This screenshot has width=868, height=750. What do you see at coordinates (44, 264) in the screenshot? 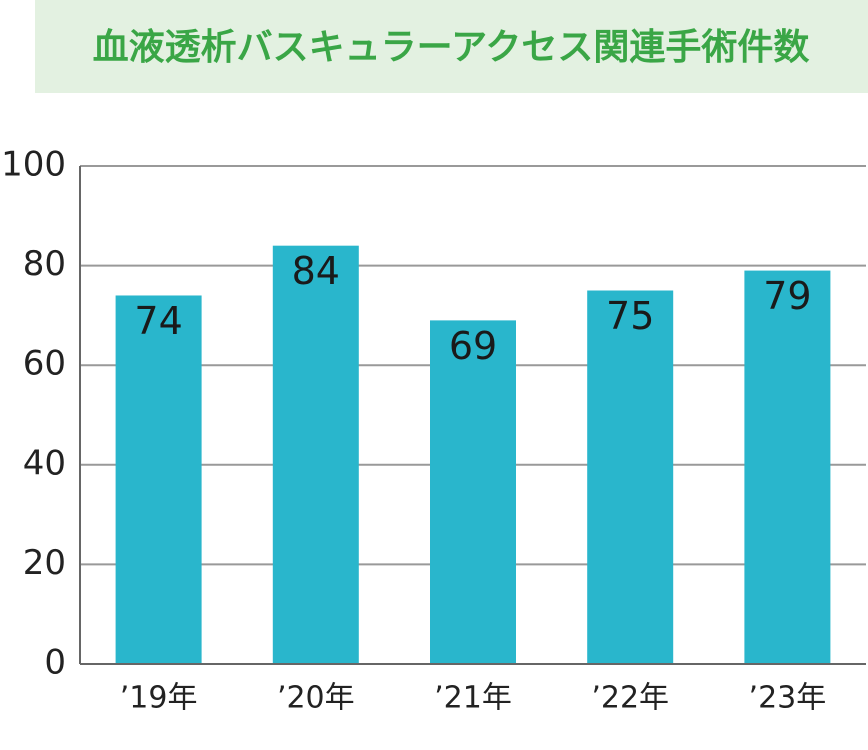
I see `y-tick-label: 80` at bounding box center [44, 264].